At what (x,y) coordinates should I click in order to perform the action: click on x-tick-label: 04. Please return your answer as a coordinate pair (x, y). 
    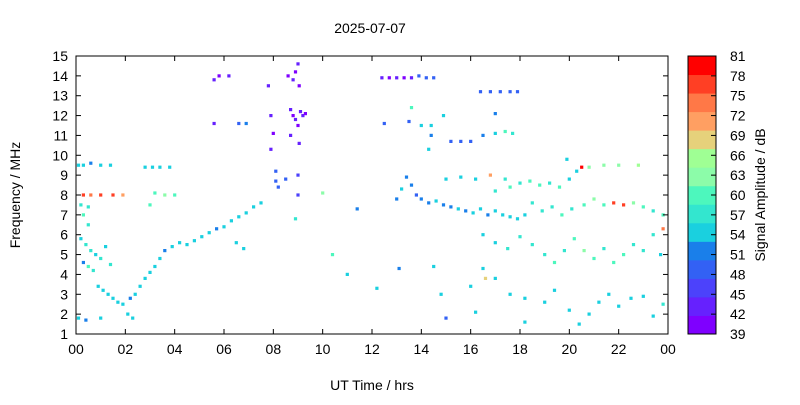
    Looking at the image, I should click on (175, 349).